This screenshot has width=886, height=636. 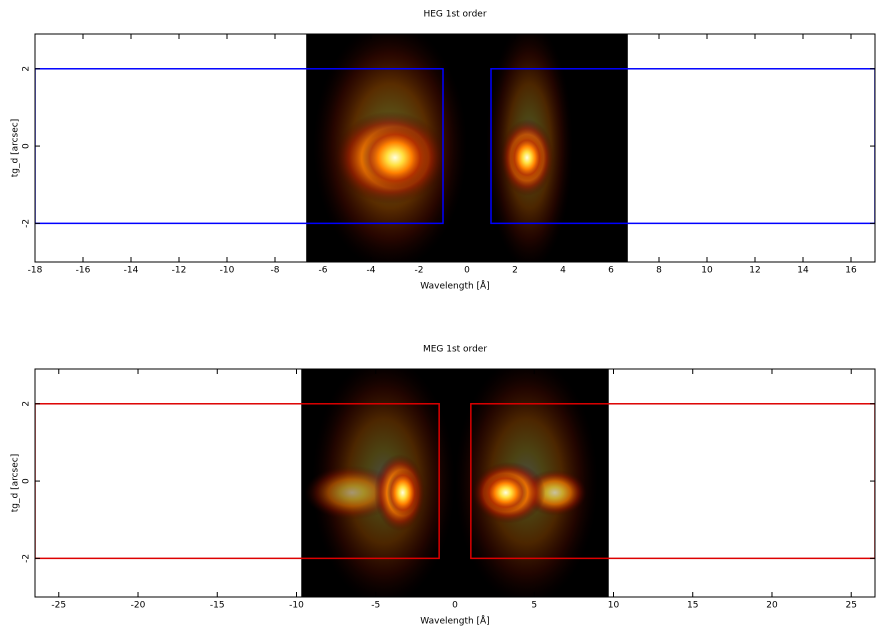 What do you see at coordinates (754, 271) in the screenshot?
I see `x-tick-label: 12` at bounding box center [754, 271].